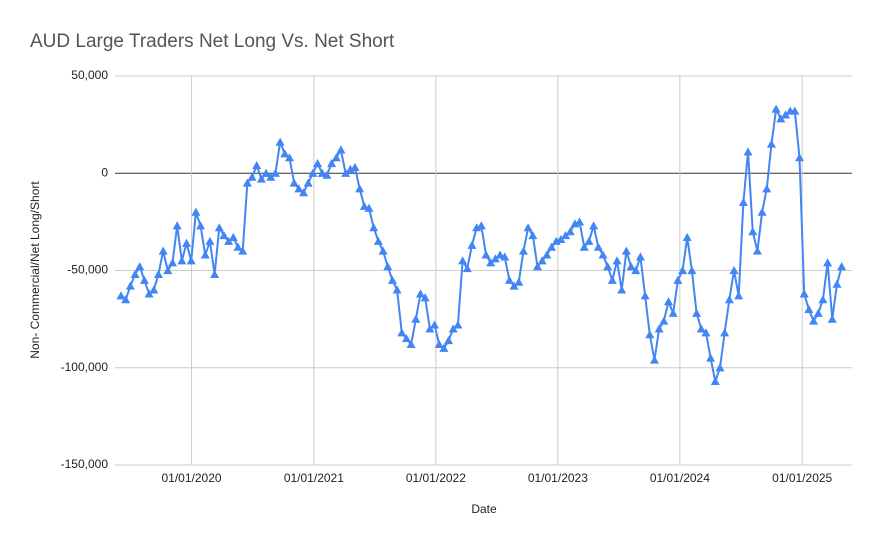  What do you see at coordinates (436, 478) in the screenshot?
I see `x-tick-label: 01/01/2022` at bounding box center [436, 478].